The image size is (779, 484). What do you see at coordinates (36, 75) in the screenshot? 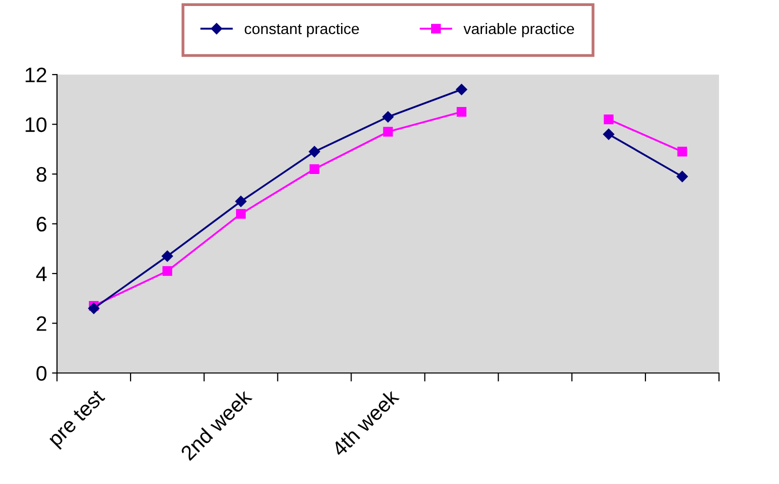
I see `y-tick-label: 12` at bounding box center [36, 75].